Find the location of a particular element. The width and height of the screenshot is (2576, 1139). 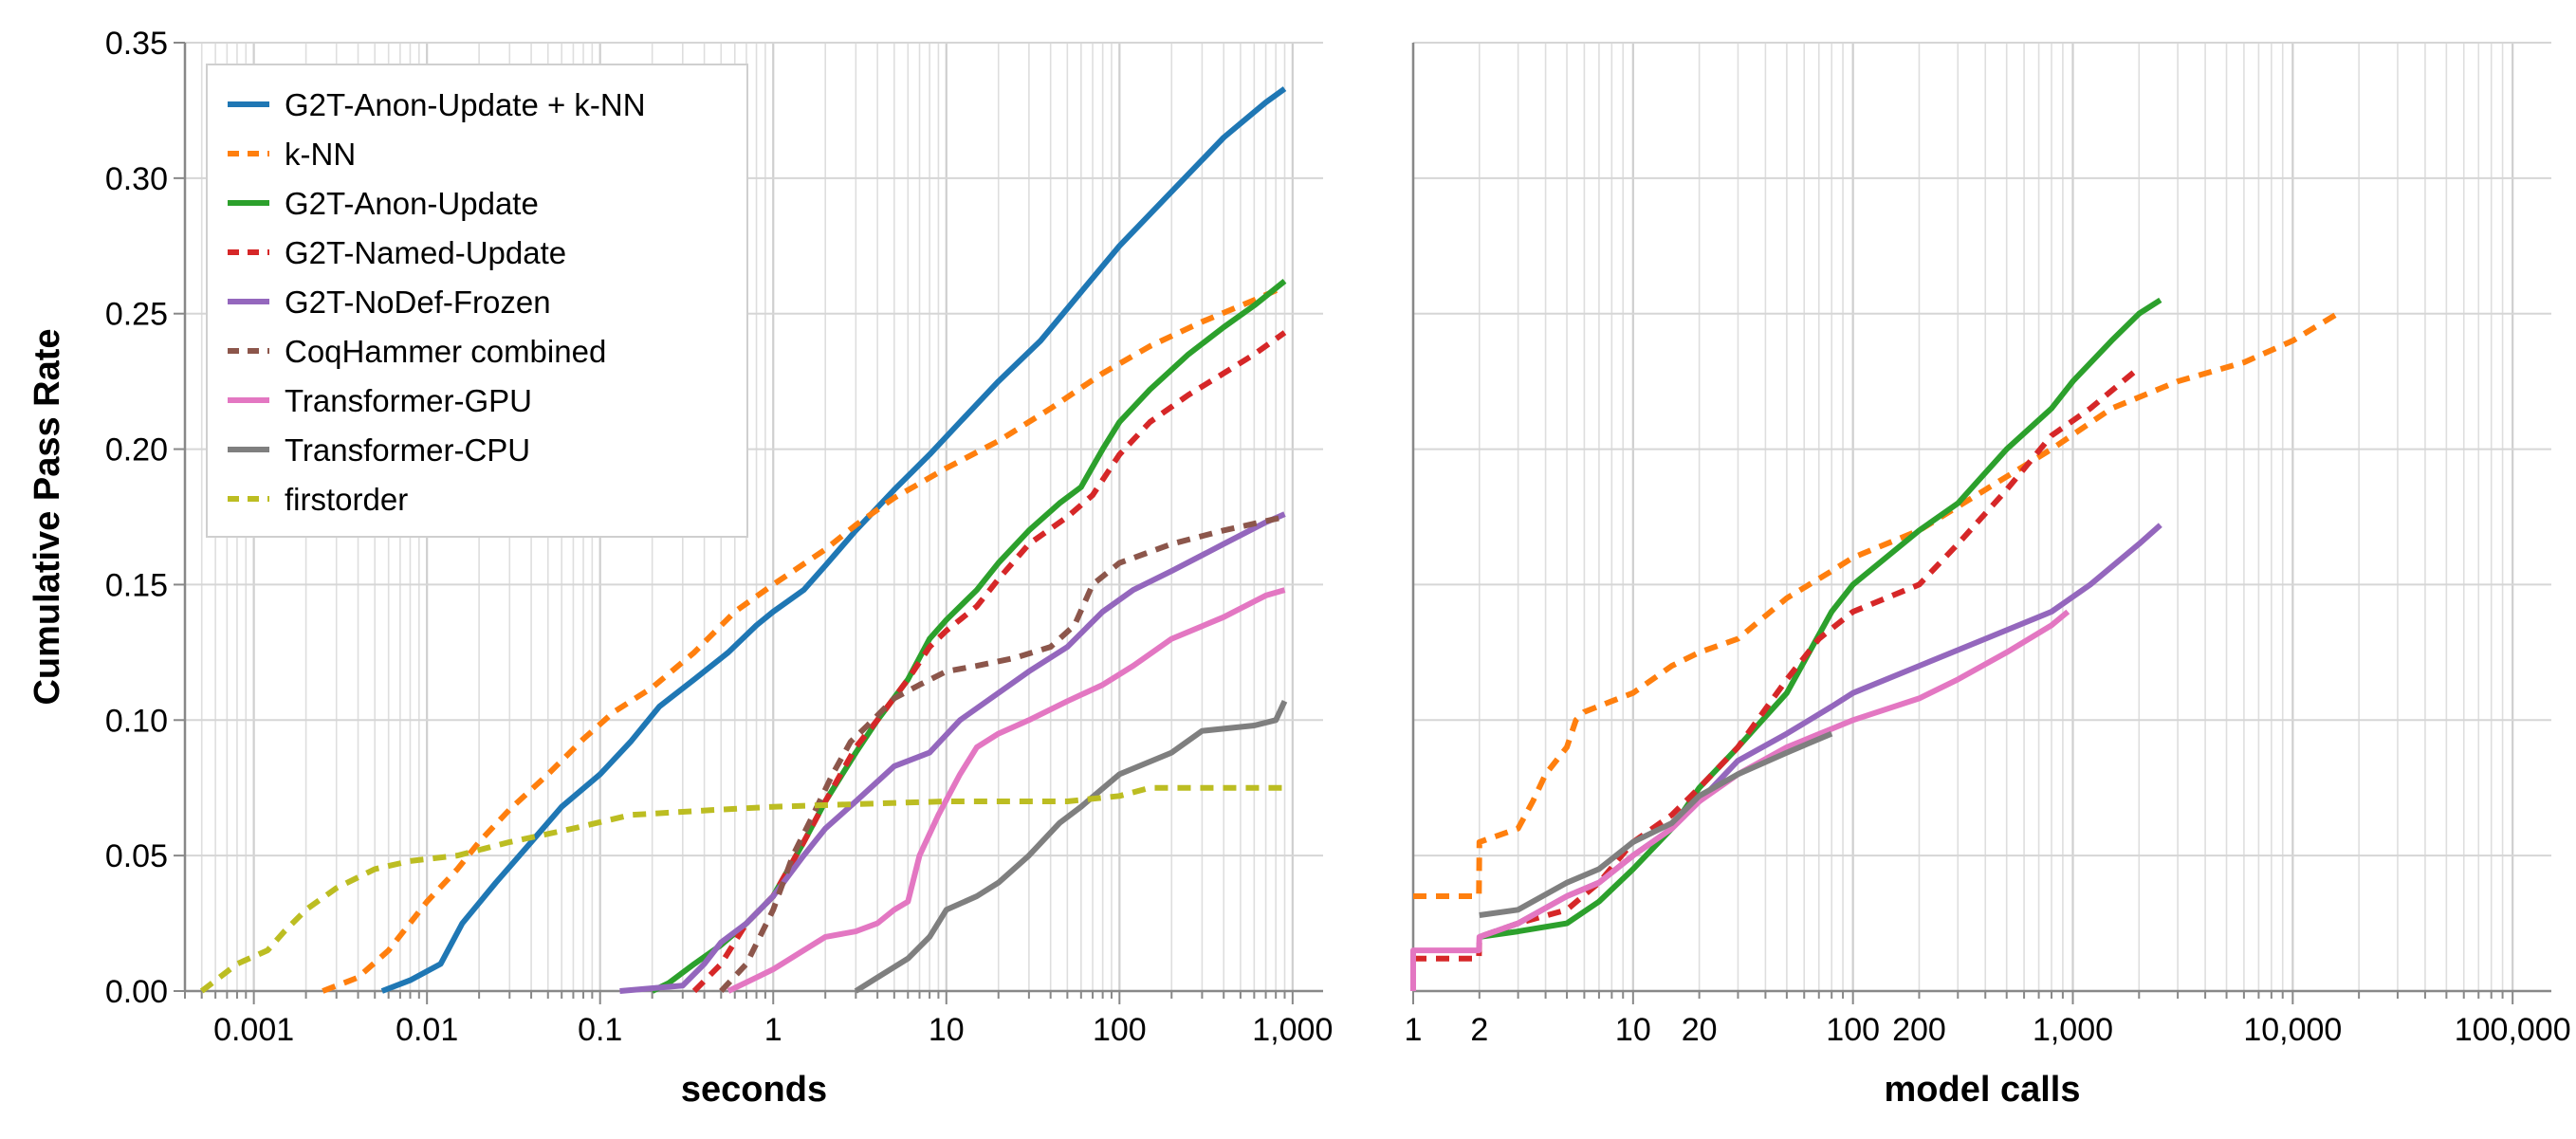

series-line-g2t-anon-update is located at coordinates (1820, 619).